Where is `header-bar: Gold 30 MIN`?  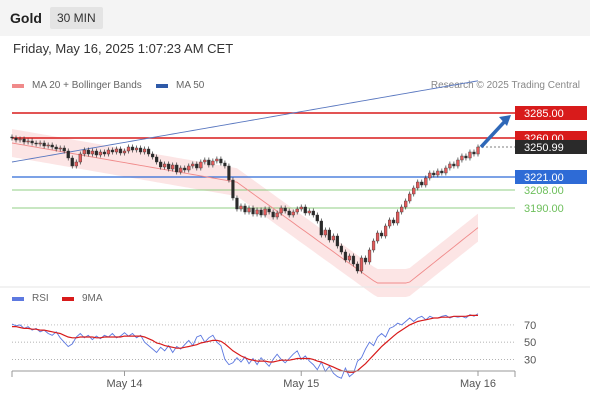
header-bar: Gold 30 MIN is located at coordinates (295, 18).